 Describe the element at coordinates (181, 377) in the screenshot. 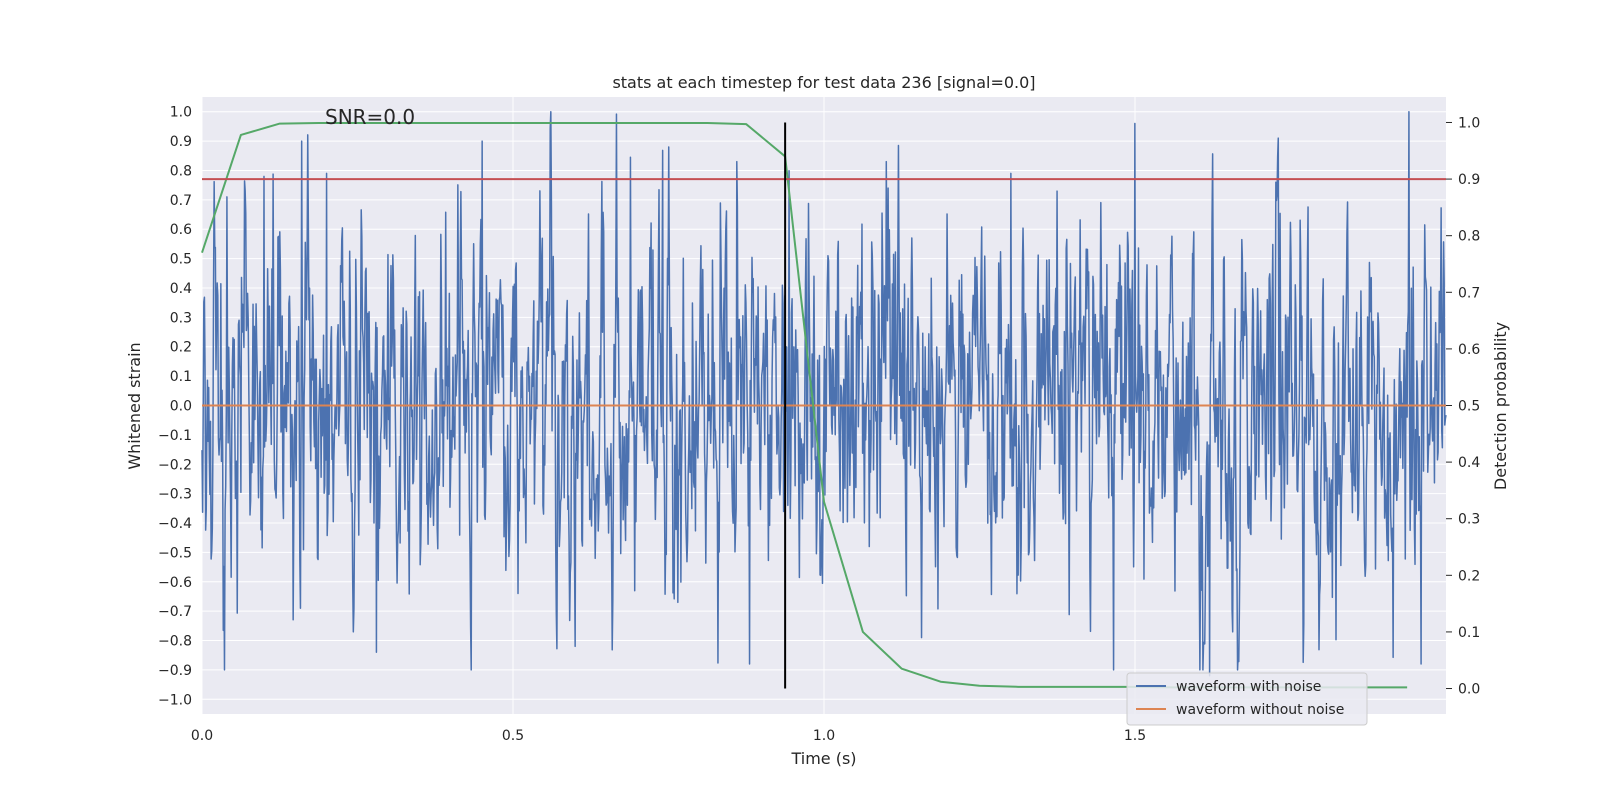

I see `left-tick-label: 0.1` at that location.